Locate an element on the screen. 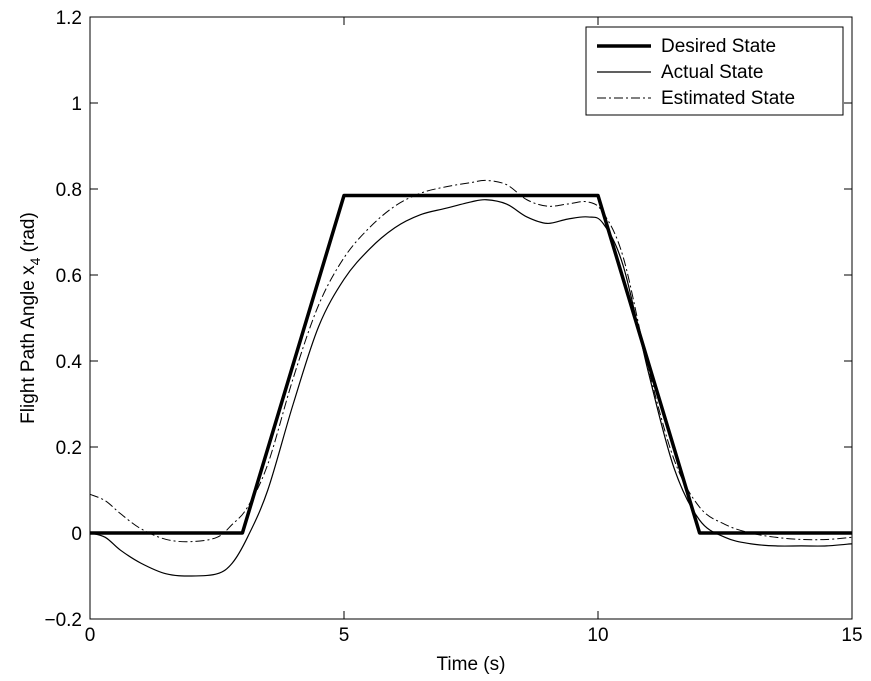 This screenshot has width=871, height=681. y-tick-label: 0.8 is located at coordinates (69, 190).